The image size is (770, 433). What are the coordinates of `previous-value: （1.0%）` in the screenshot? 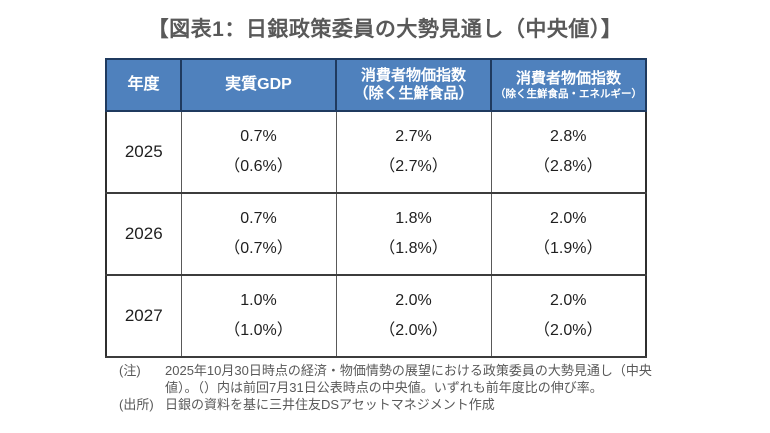 It's located at (258, 330).